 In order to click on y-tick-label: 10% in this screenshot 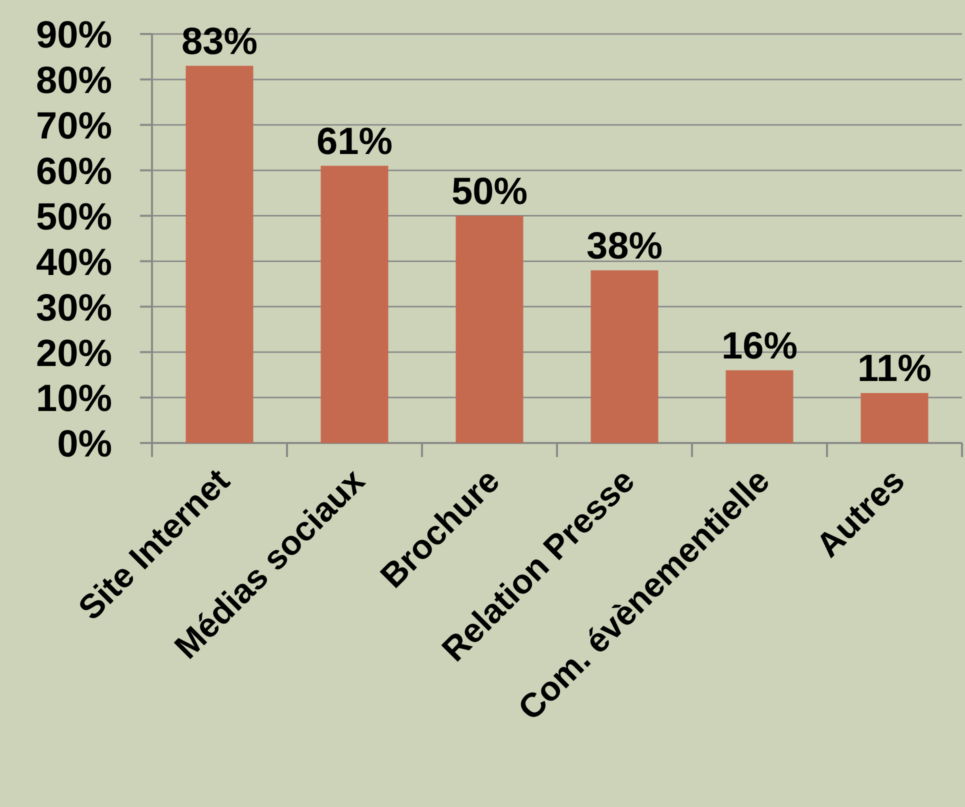, I will do `click(74, 399)`.